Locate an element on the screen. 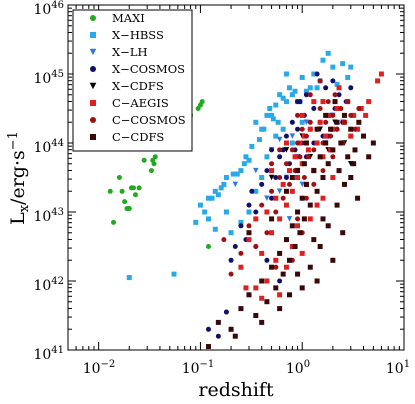 This screenshot has width=415, height=404. legend-marker-x-lh is located at coordinates (93, 52).